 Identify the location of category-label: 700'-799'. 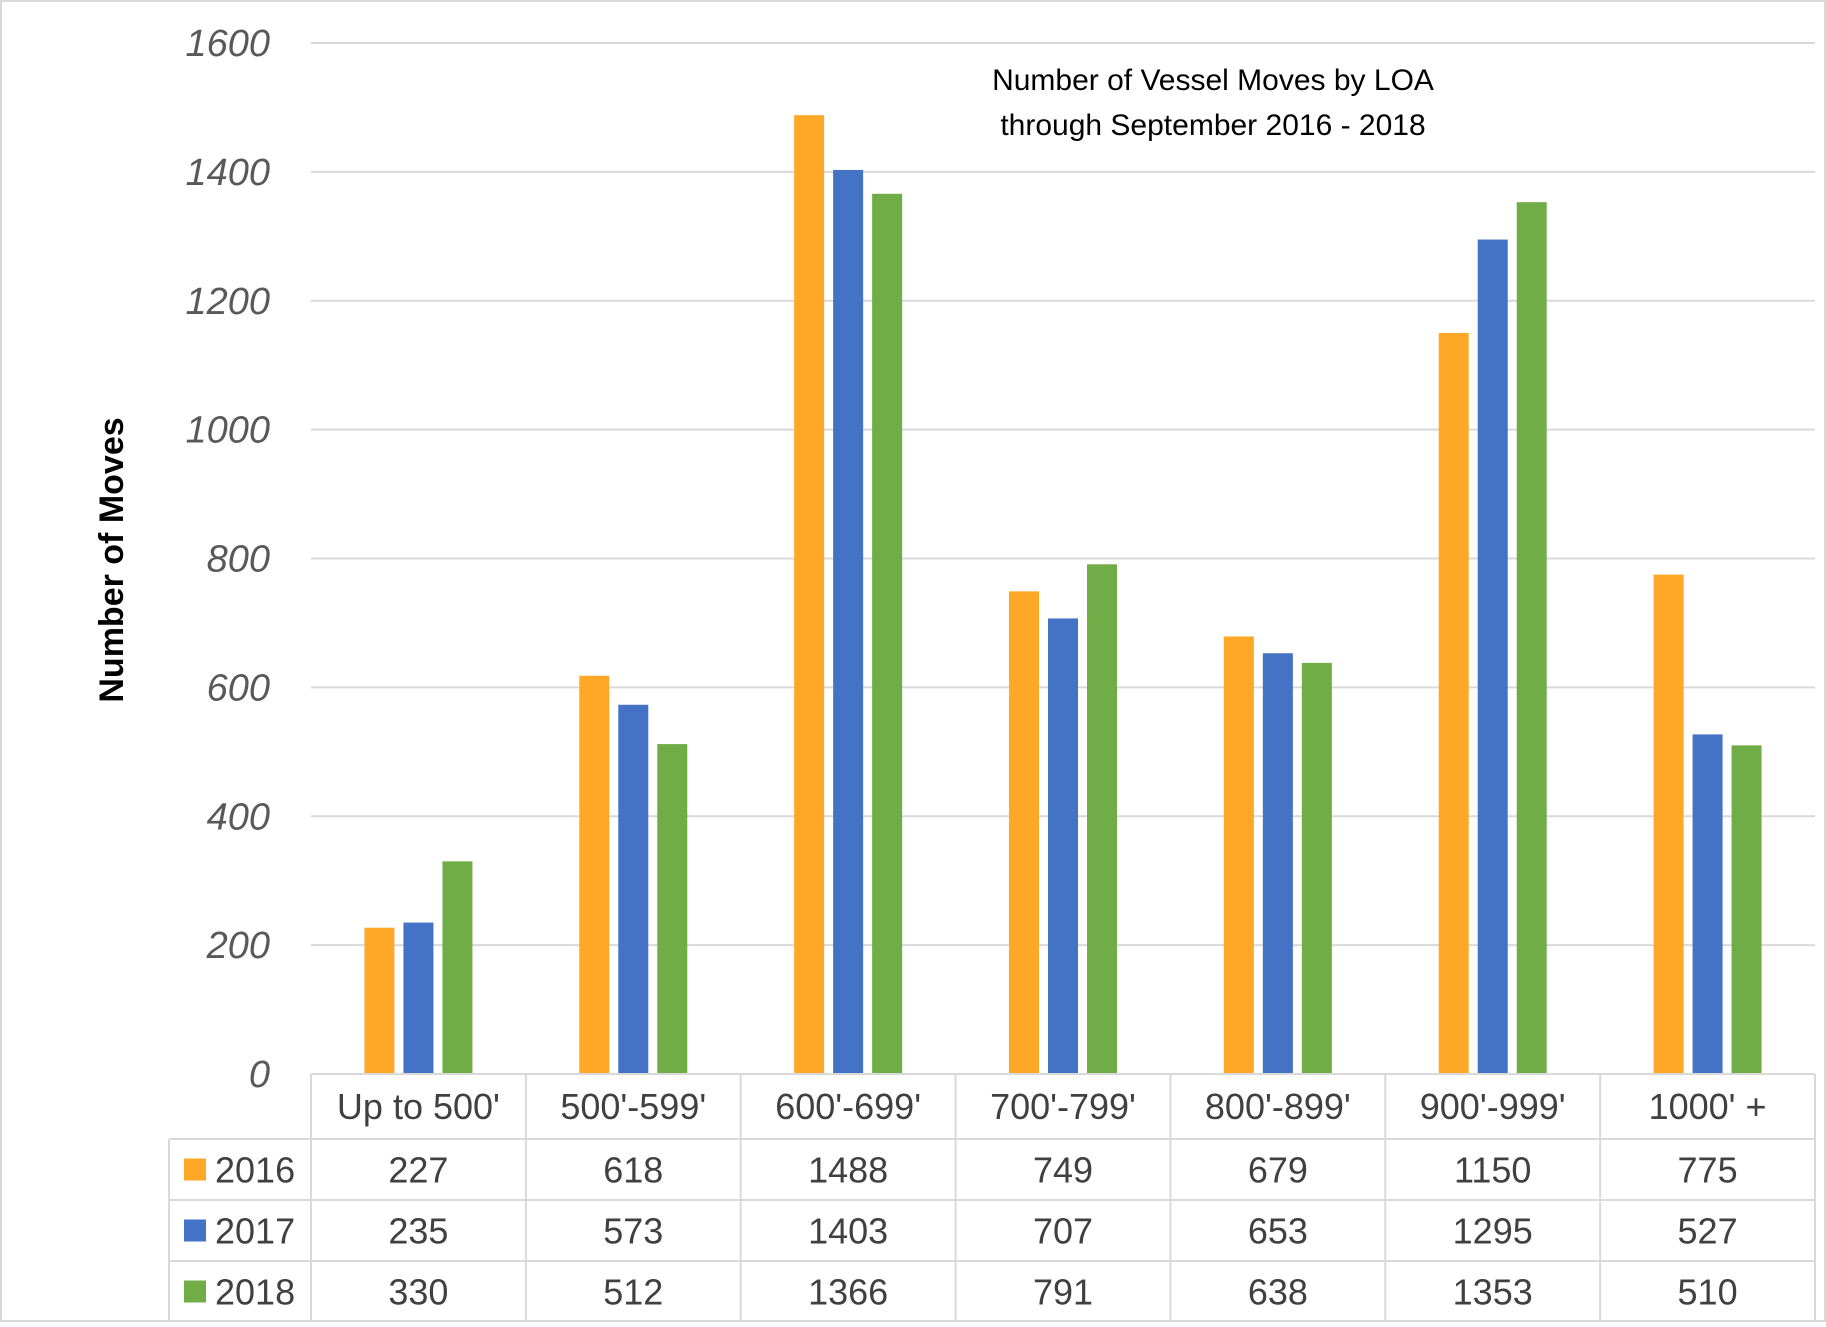
(1063, 1106).